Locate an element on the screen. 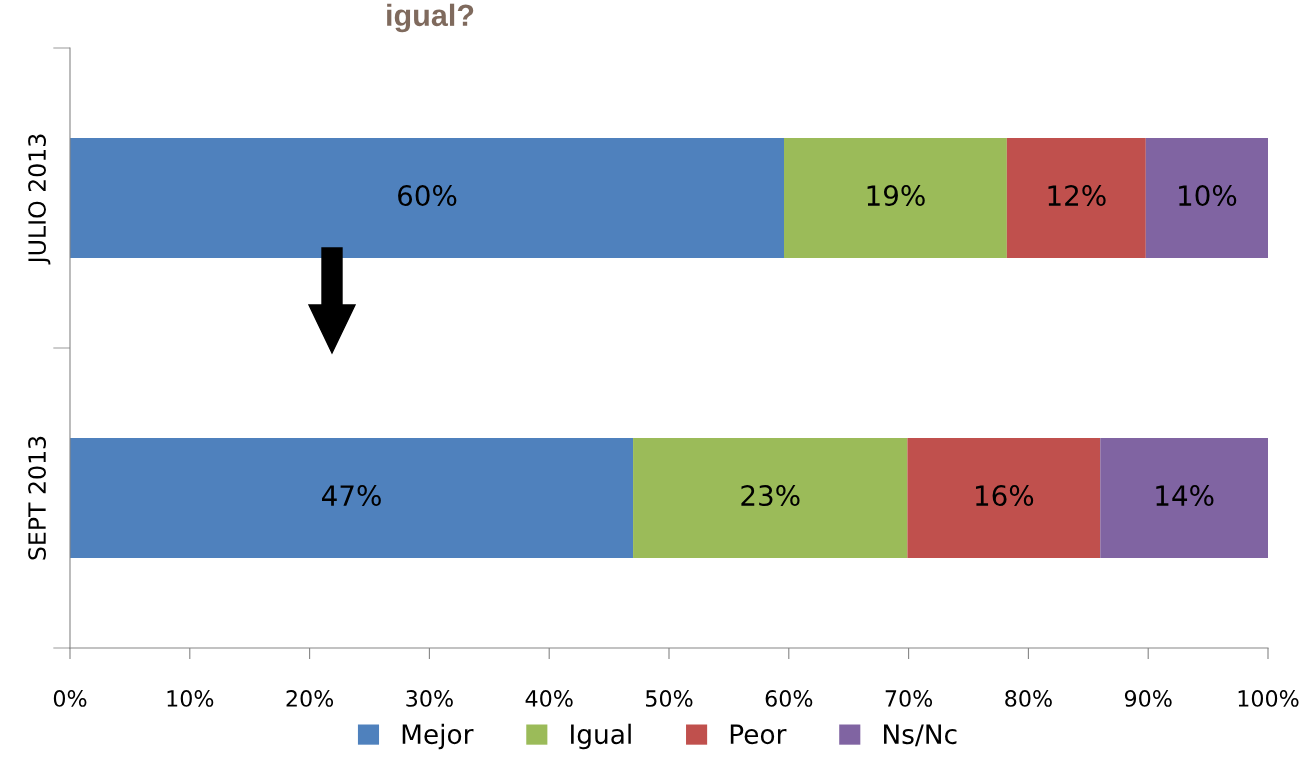 The height and width of the screenshot is (773, 1316). x-tick-label: 70% is located at coordinates (909, 698).